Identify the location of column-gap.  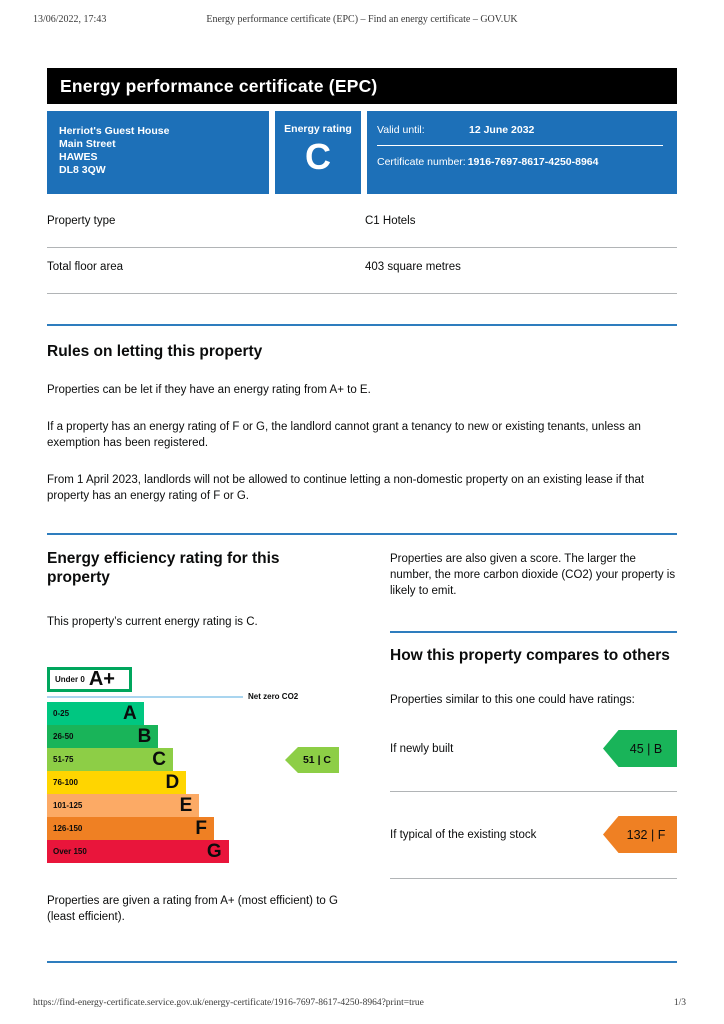
(365, 737).